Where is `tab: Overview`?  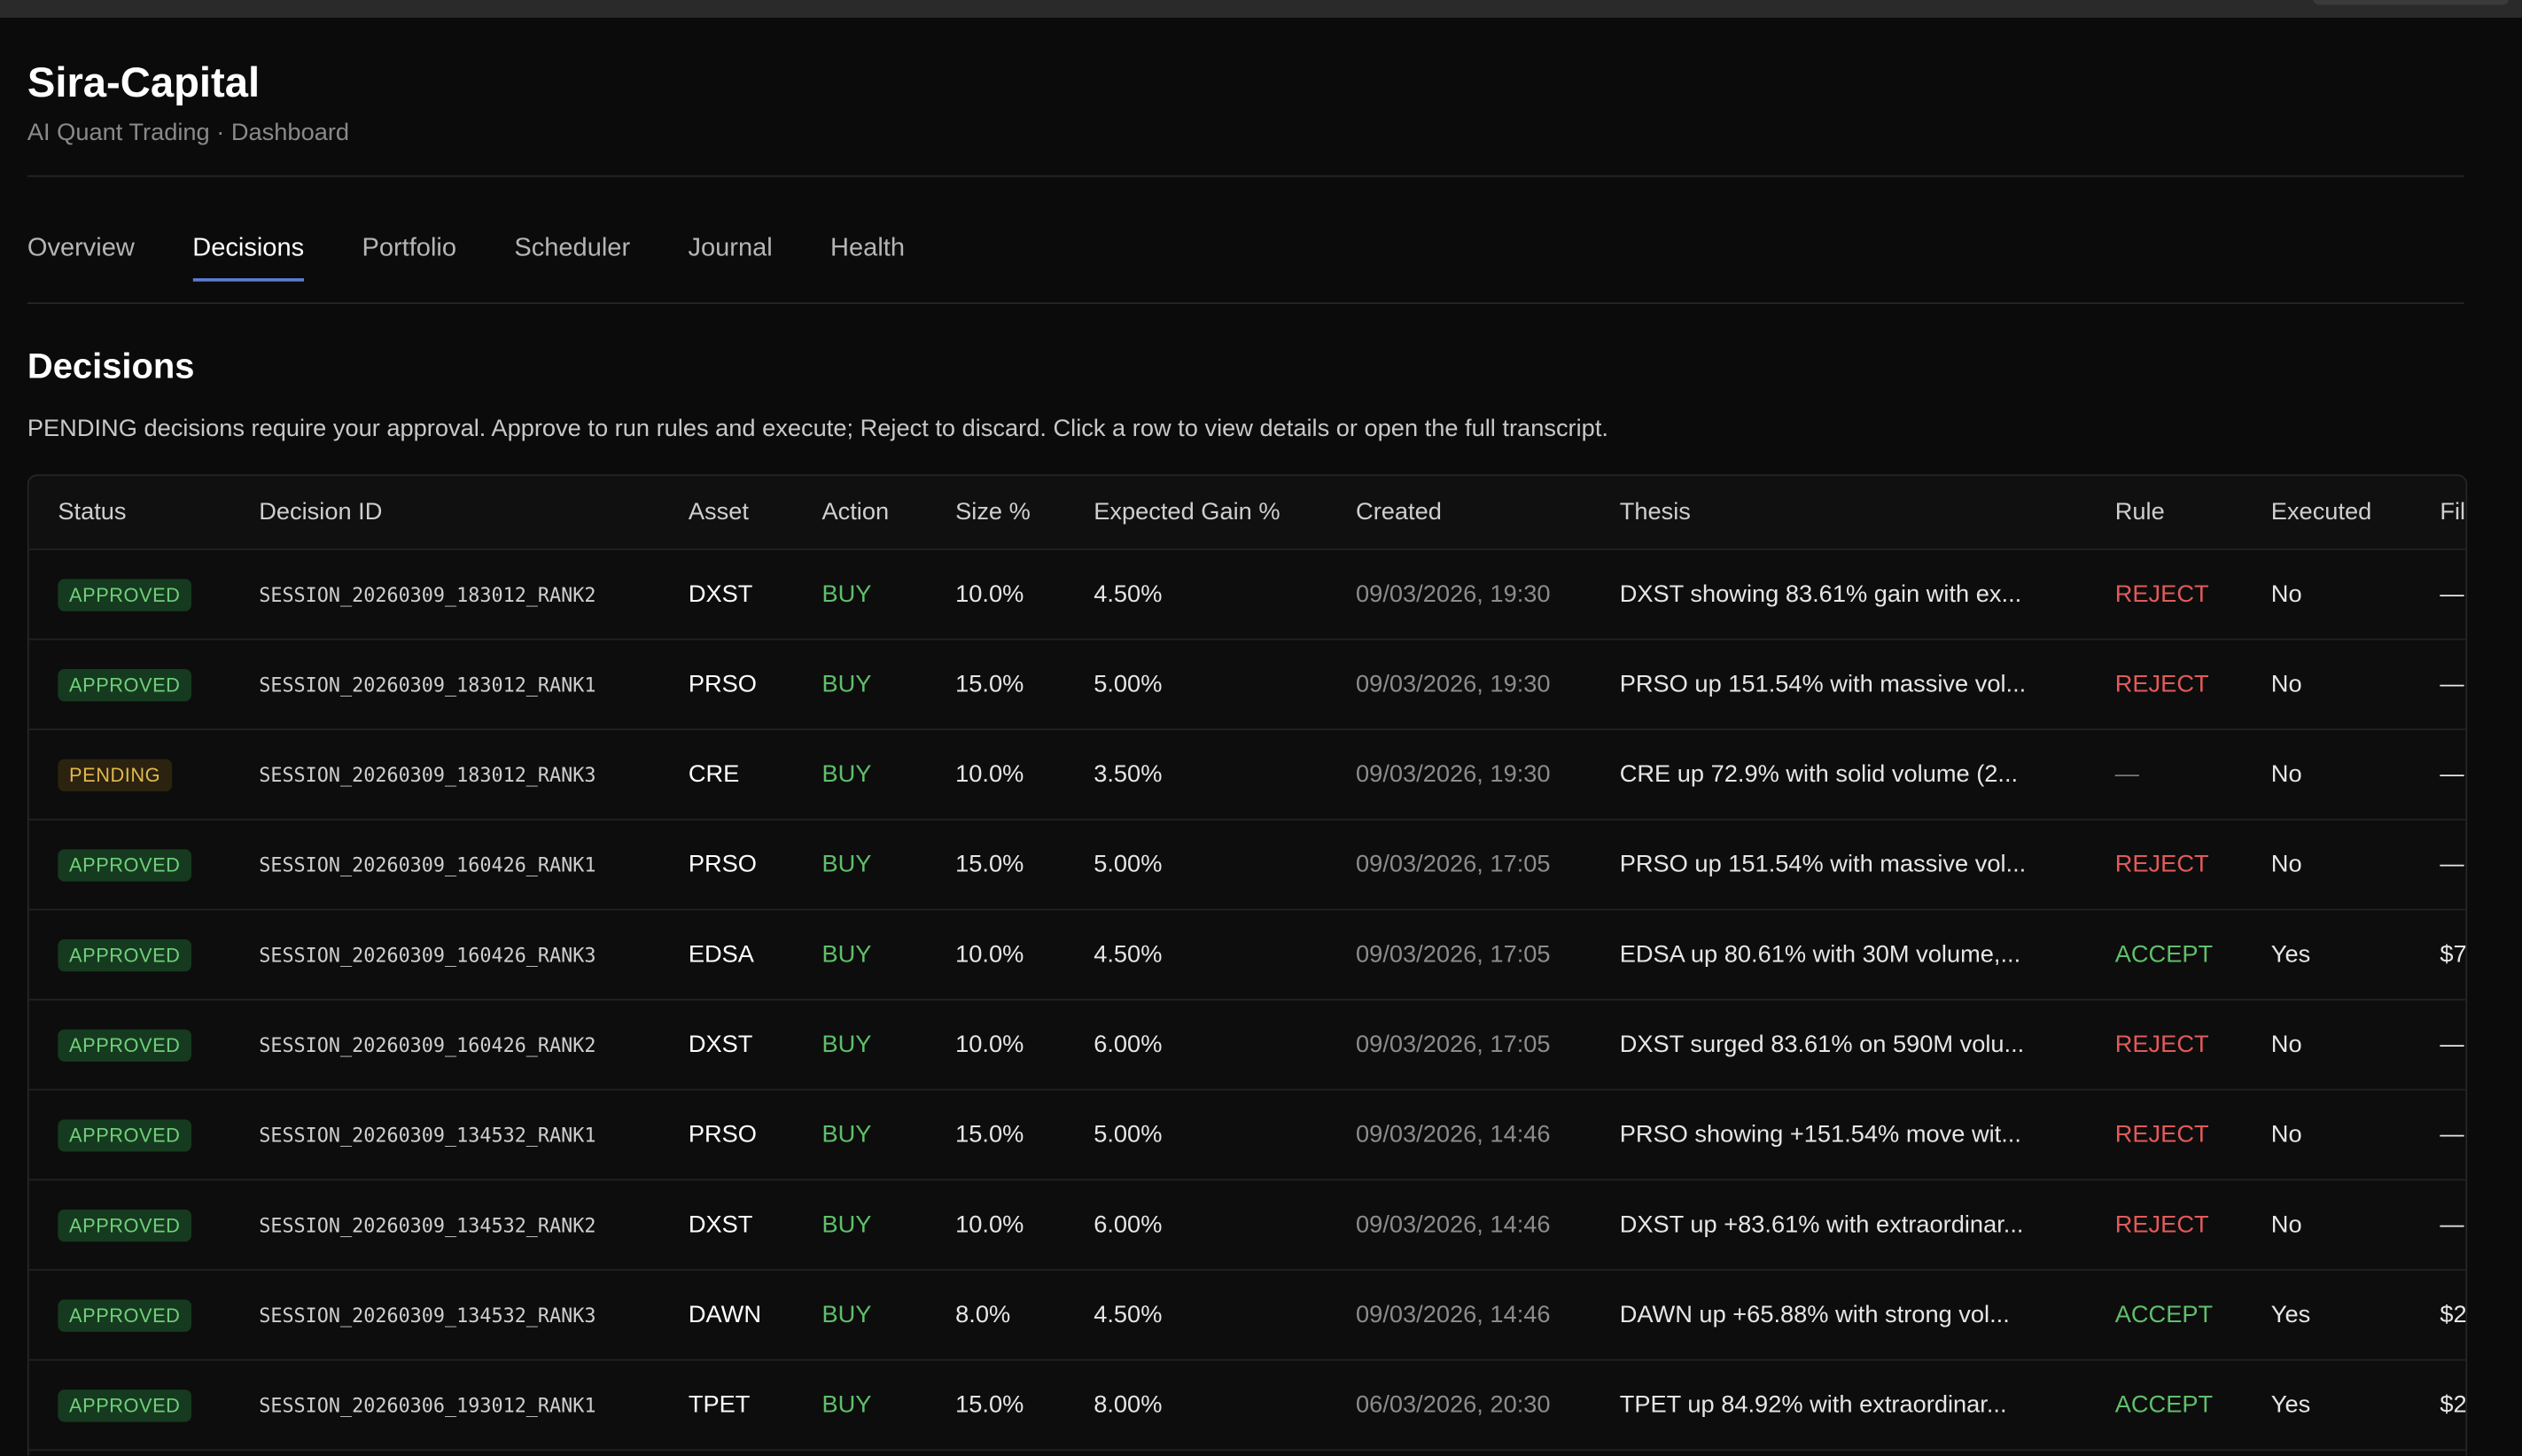
tab: Overview is located at coordinates (81, 248).